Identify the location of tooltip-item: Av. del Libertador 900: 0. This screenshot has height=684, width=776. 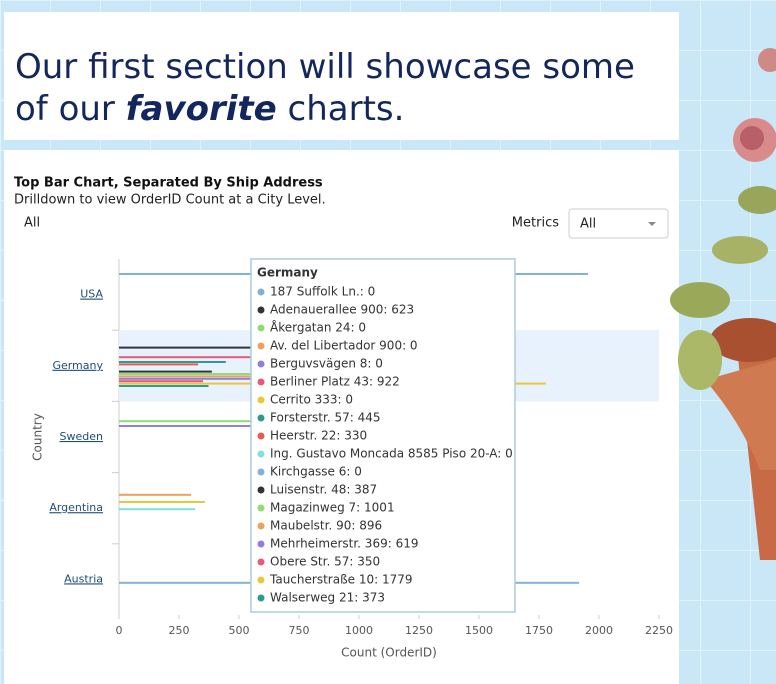
(344, 346).